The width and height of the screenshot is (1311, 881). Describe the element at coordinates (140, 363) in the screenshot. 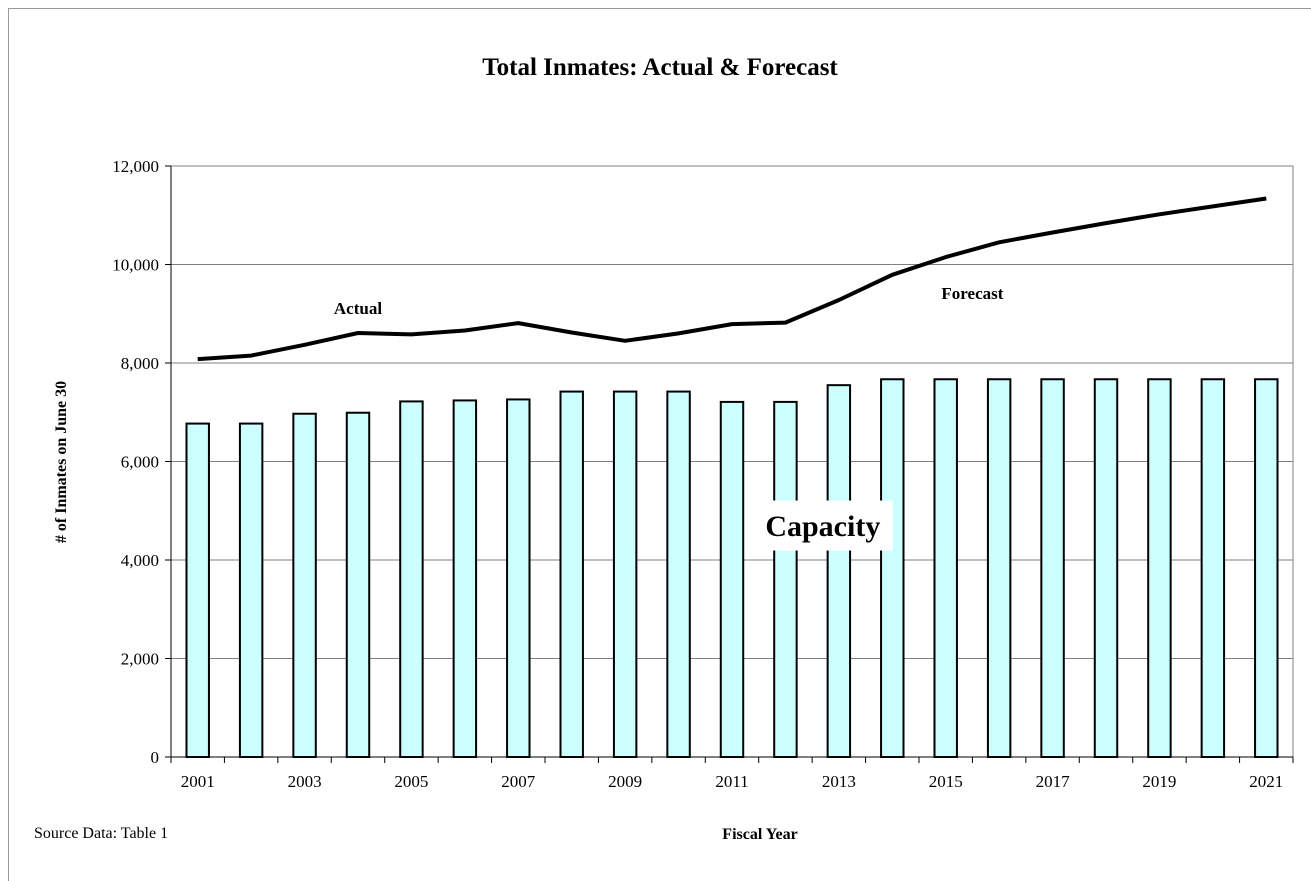

I see `y-tick-label: 8,000` at that location.